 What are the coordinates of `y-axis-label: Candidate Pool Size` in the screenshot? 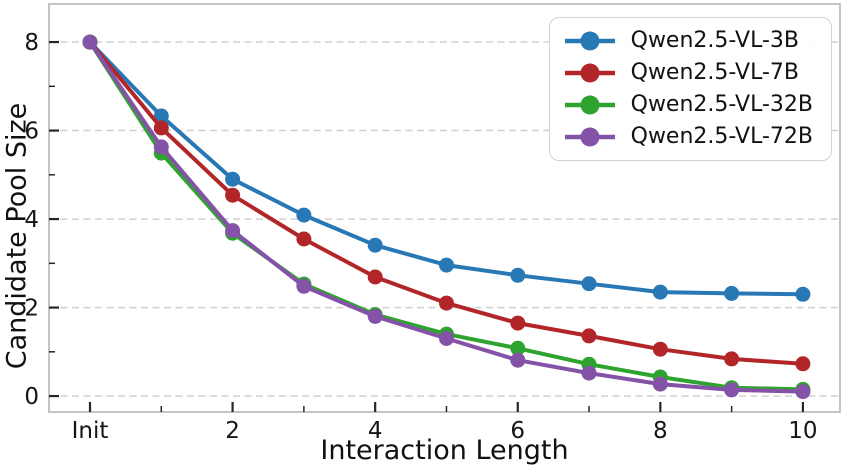 It's located at (17, 236).